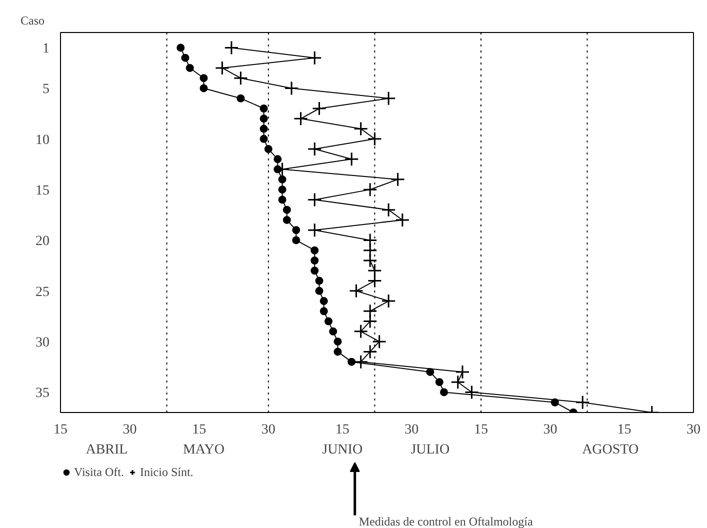  I want to click on y-axis-title: Caso, so click(32, 21).